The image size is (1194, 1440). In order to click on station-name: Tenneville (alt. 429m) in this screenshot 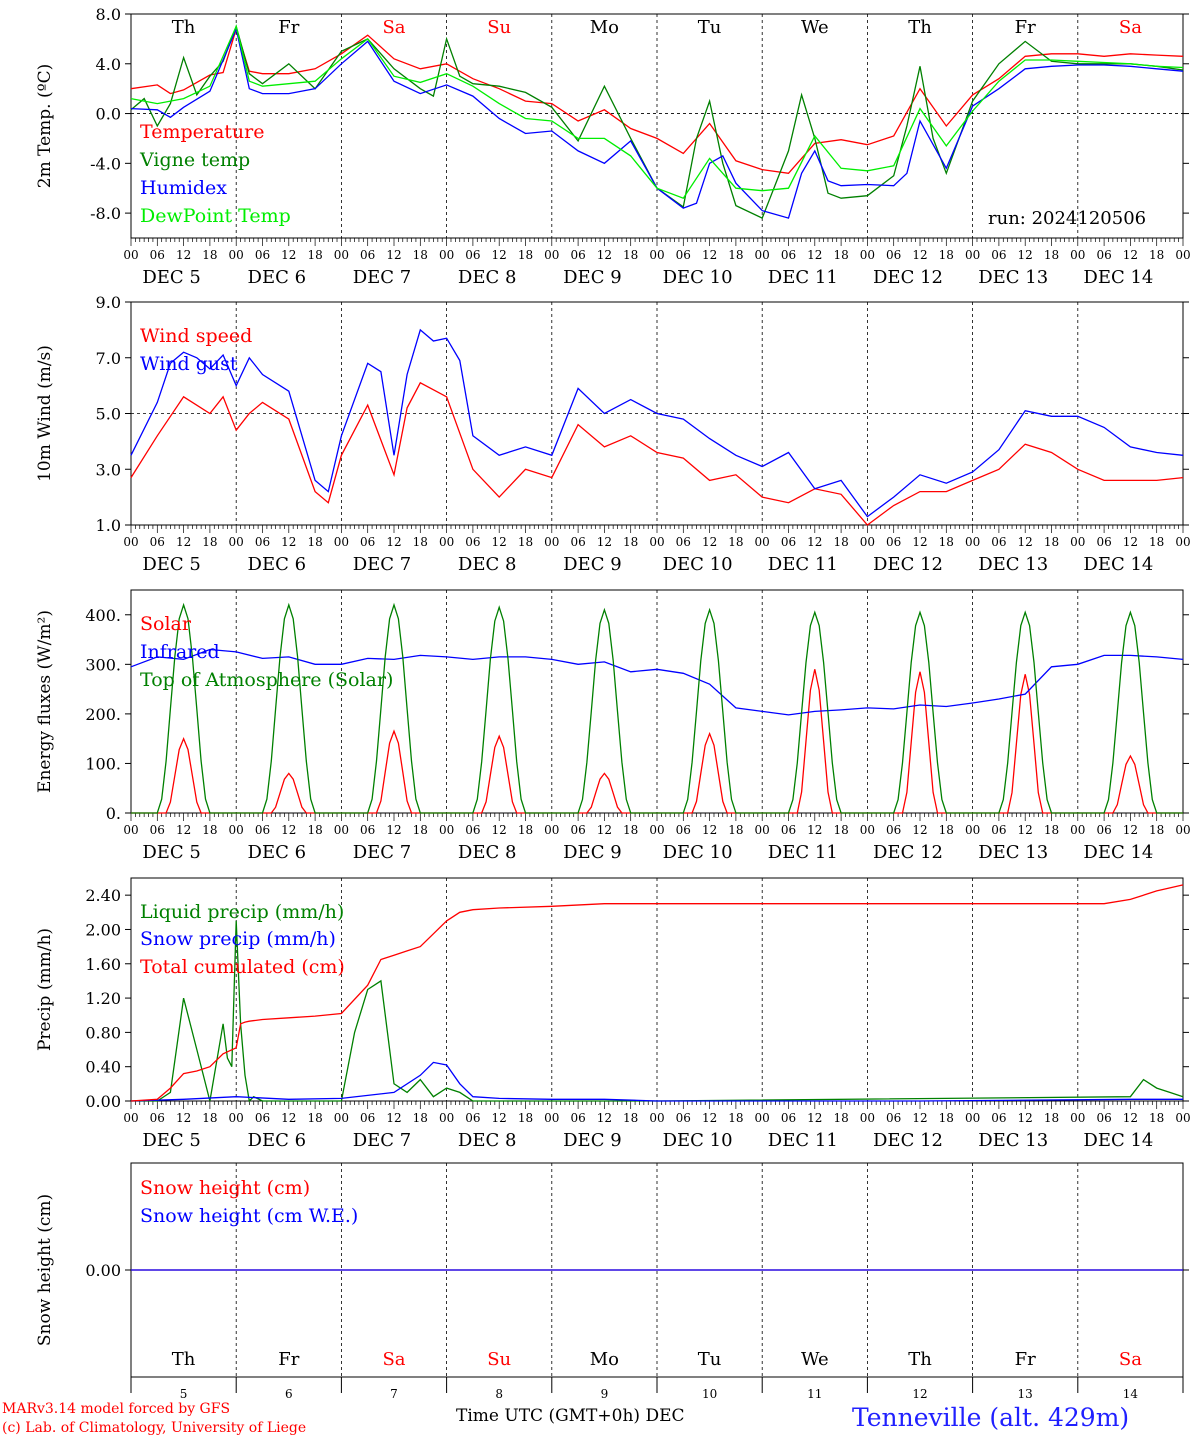, I will do `click(991, 1417)`.